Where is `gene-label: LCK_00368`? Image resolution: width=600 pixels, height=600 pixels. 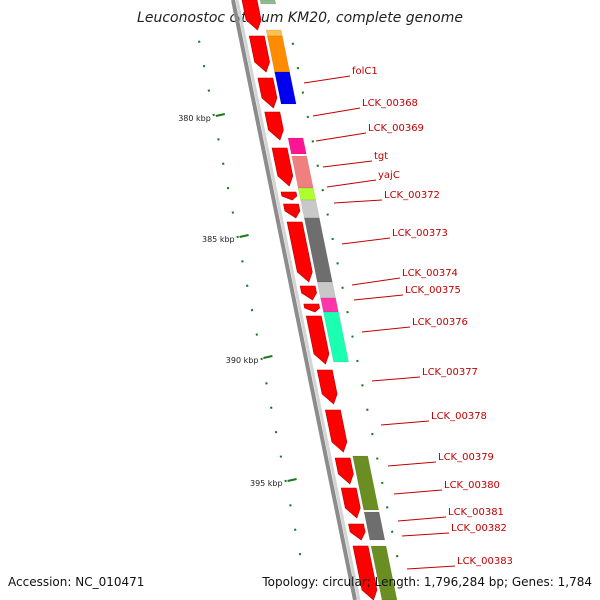 gene-label: LCK_00368 is located at coordinates (390, 103).